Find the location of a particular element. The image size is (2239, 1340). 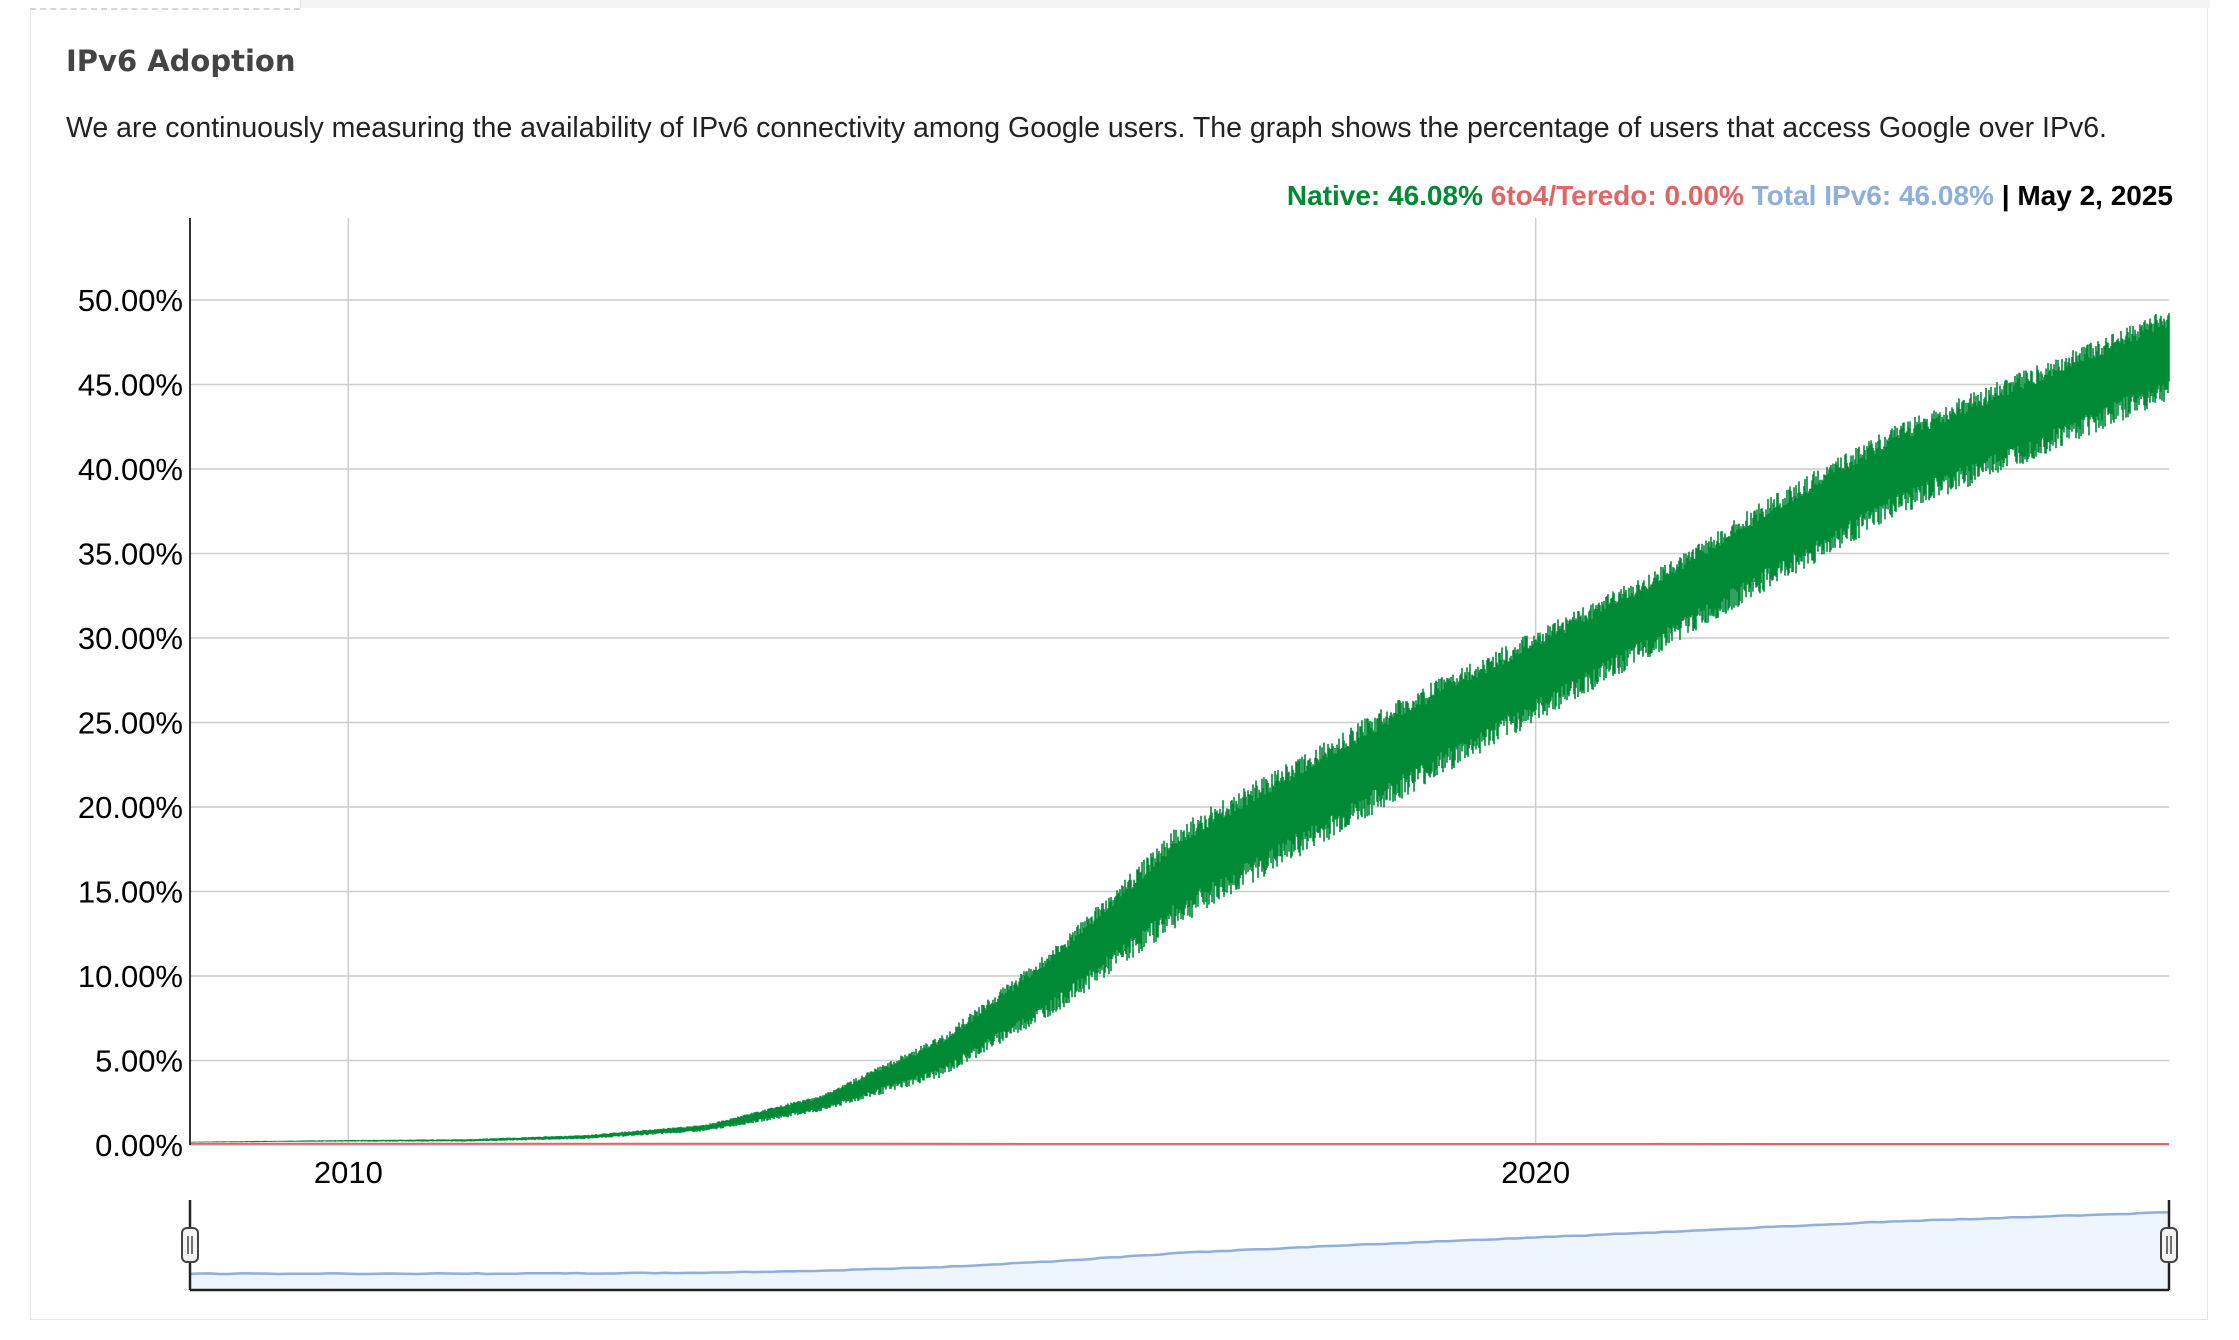

y-tick-label: 50.00% is located at coordinates (130, 300).